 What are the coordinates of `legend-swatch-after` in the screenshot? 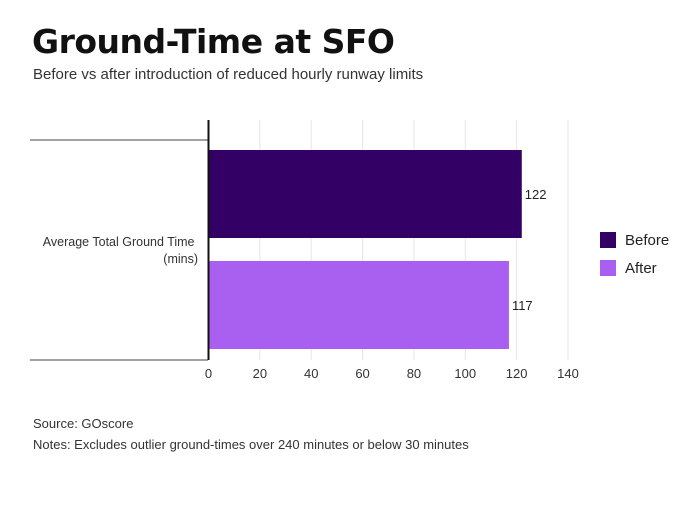 It's located at (608, 268).